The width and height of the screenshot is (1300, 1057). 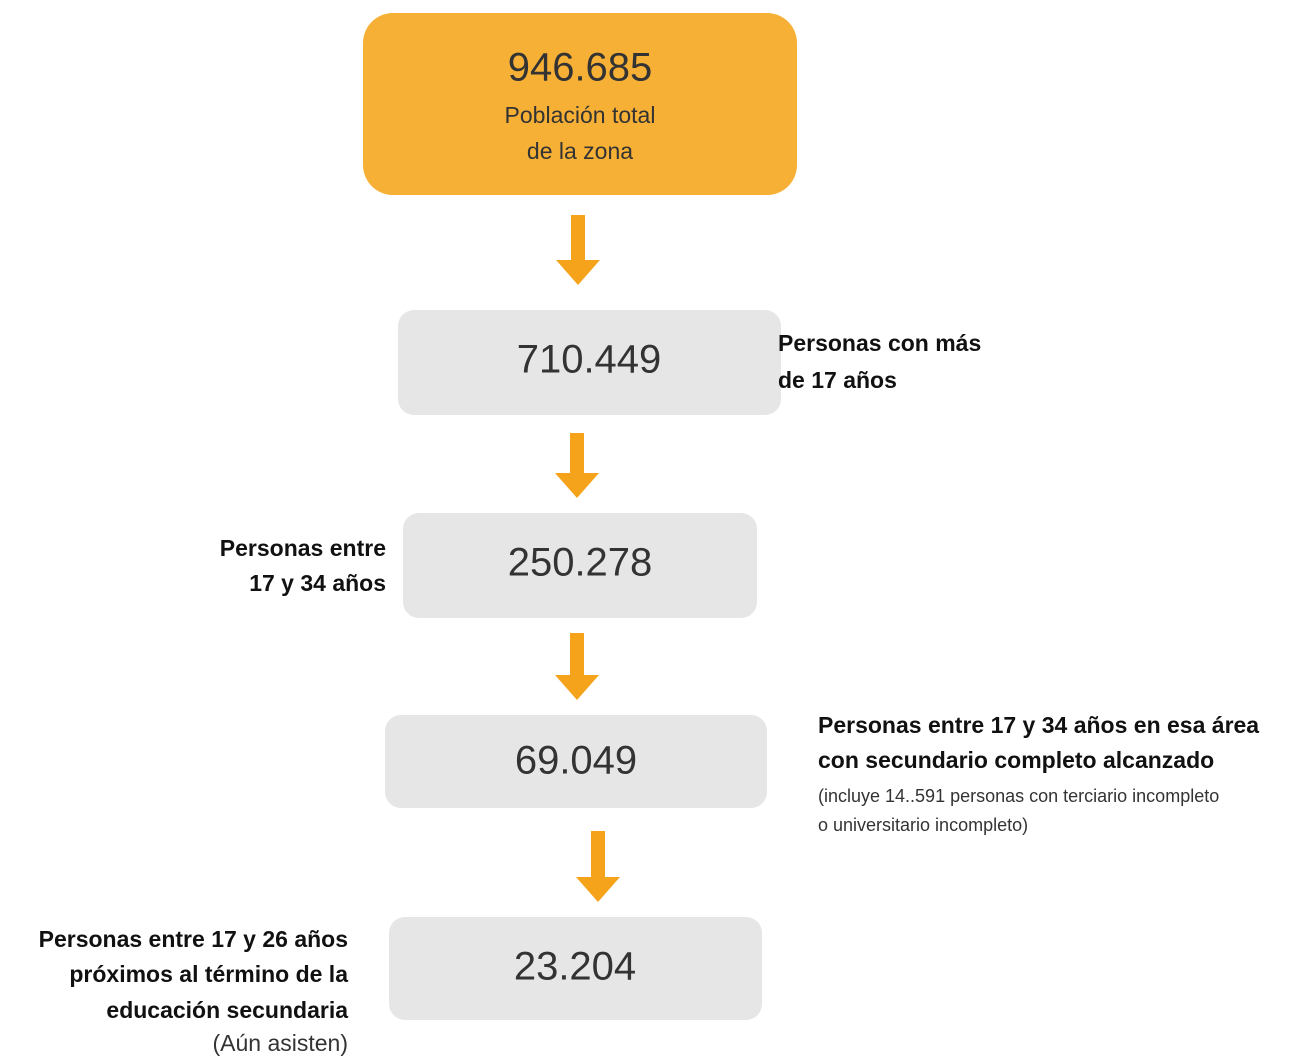 I want to click on label: con secundario completo alcanzado, so click(x=1016, y=760).